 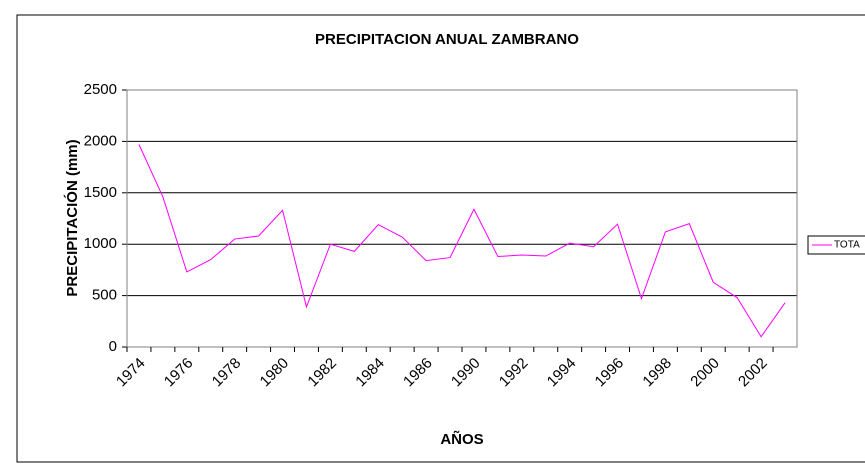 What do you see at coordinates (100, 192) in the screenshot?
I see `y-tick-label: 1500` at bounding box center [100, 192].